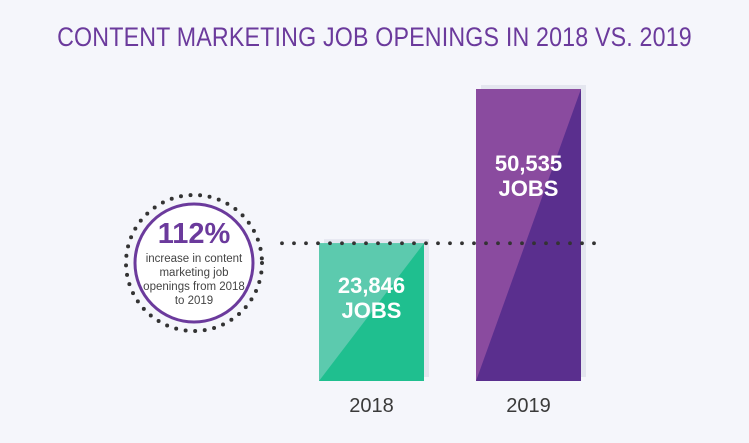 This screenshot has width=749, height=443. I want to click on tick-label-2019: 2019, so click(528, 406).